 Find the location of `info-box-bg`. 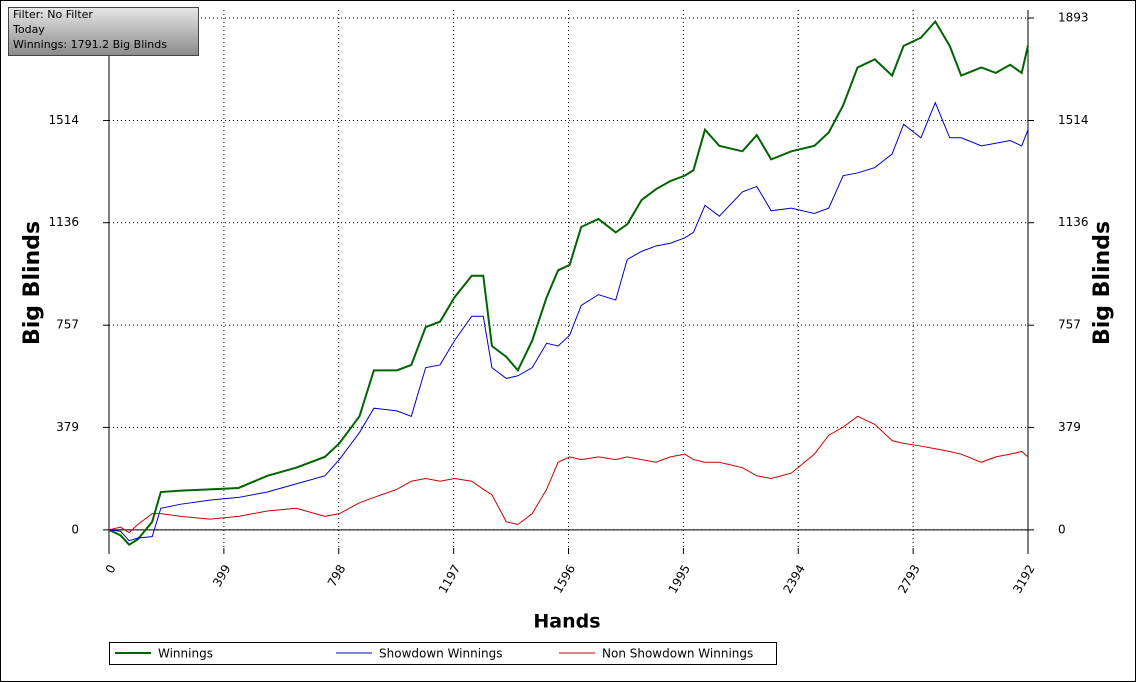

info-box-bg is located at coordinates (103, 31).